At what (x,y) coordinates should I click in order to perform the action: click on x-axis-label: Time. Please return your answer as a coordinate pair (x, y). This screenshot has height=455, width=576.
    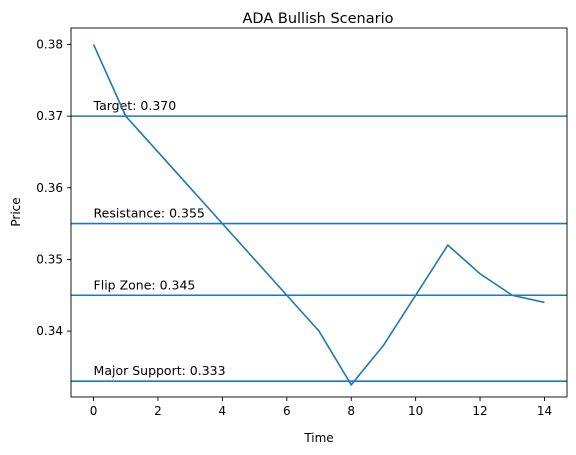
    Looking at the image, I should click on (318, 438).